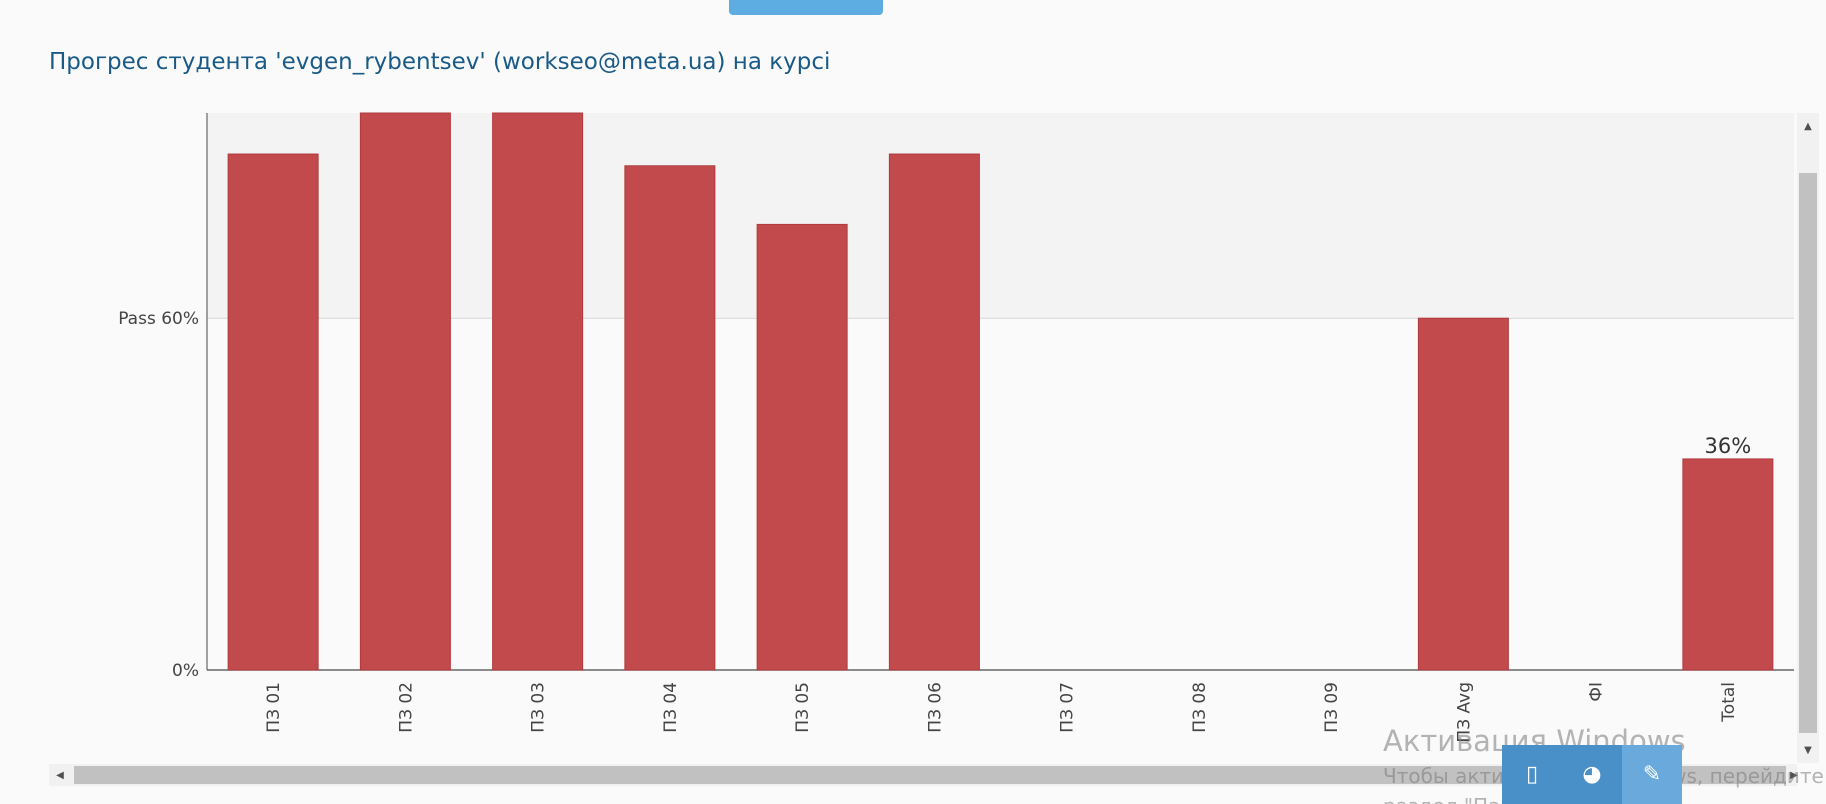  I want to click on x-tick-label: ПЗ 06, so click(935, 707).